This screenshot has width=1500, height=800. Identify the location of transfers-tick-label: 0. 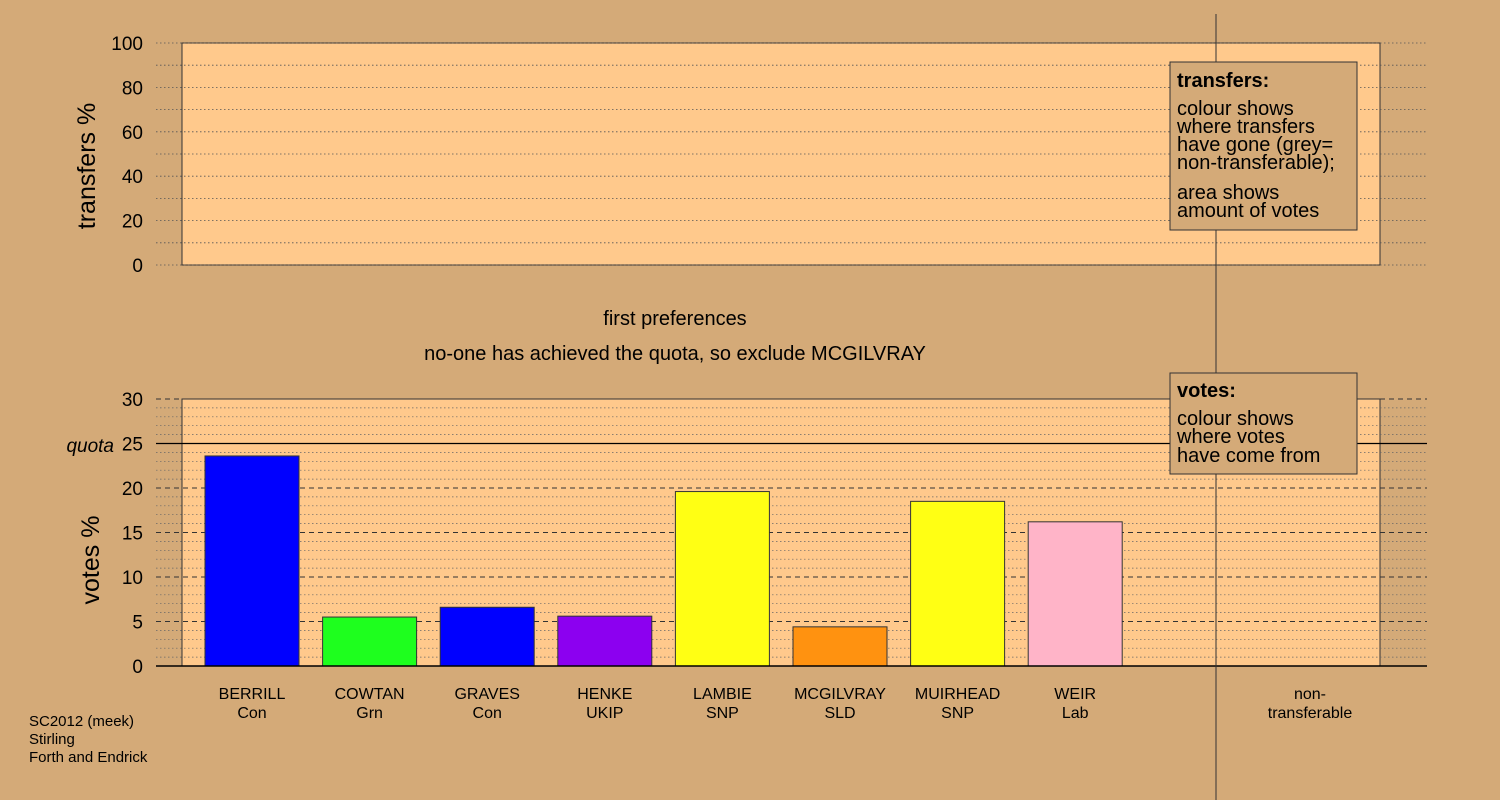
(137, 266).